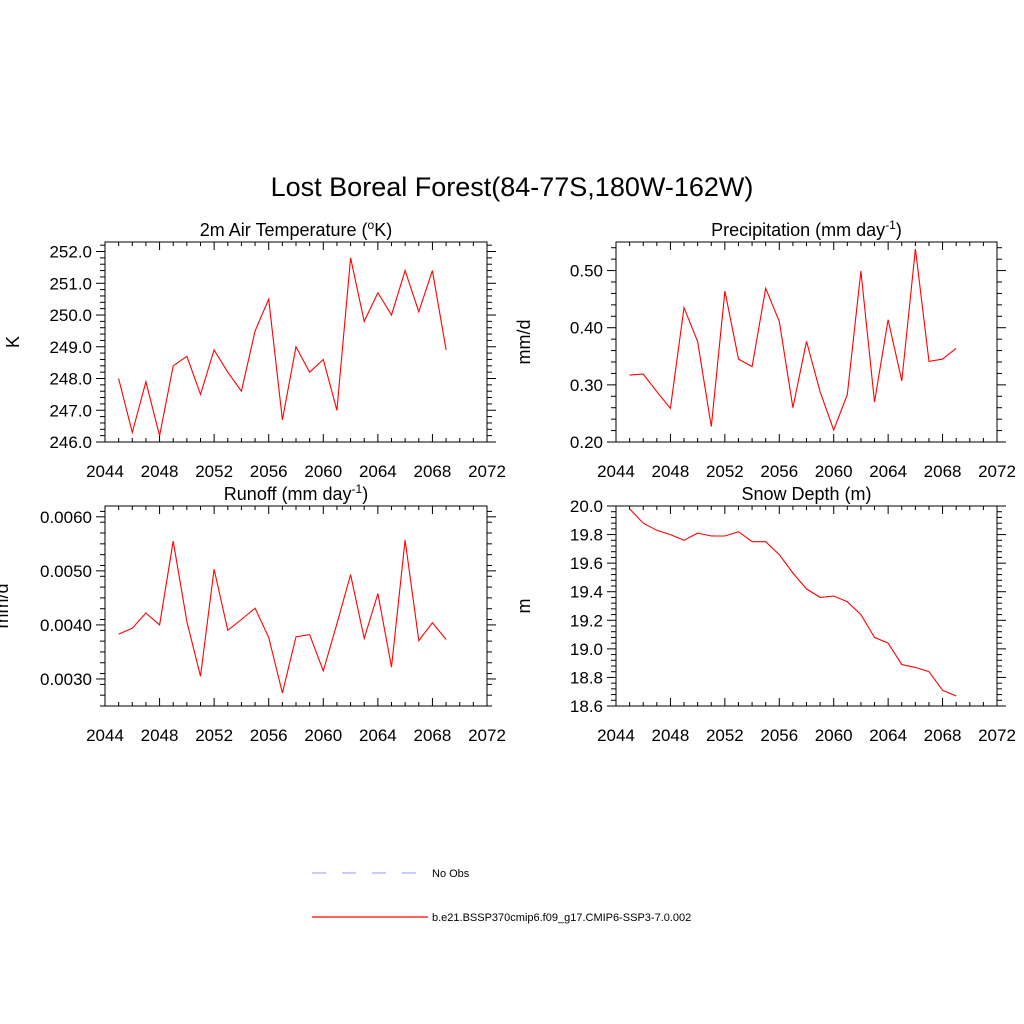  I want to click on y-tick-label: 18.6, so click(586, 706).